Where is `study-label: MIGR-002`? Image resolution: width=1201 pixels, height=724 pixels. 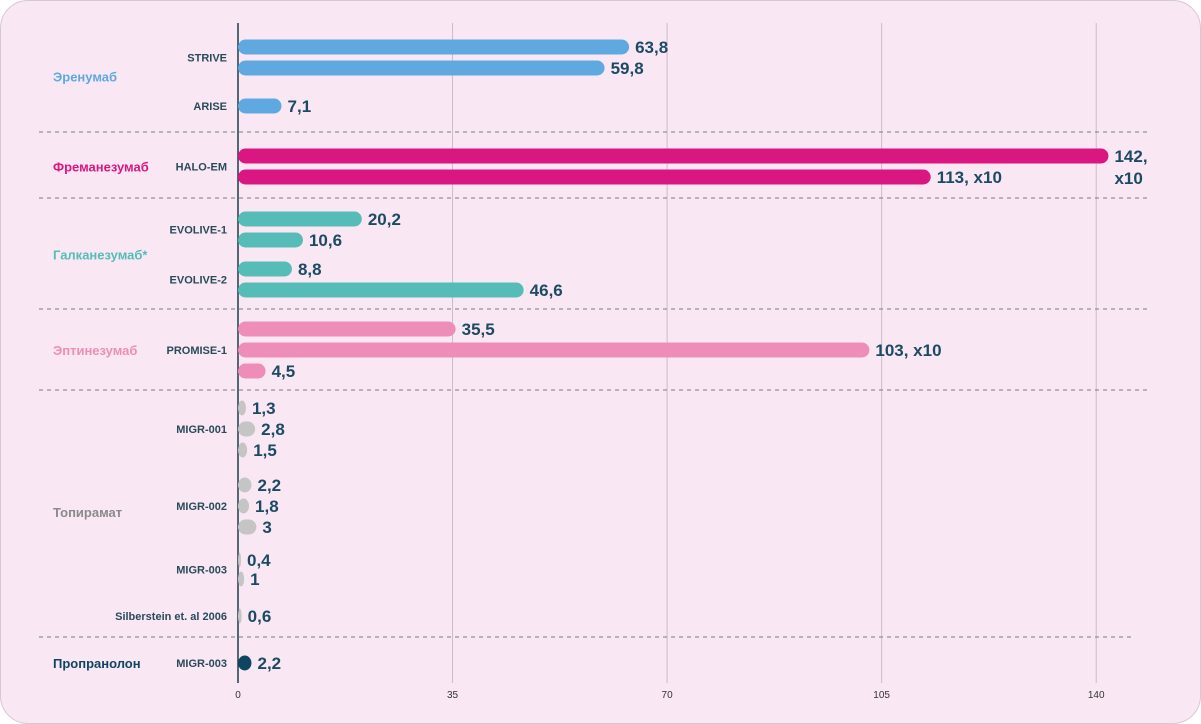 study-label: MIGR-002 is located at coordinates (201, 507).